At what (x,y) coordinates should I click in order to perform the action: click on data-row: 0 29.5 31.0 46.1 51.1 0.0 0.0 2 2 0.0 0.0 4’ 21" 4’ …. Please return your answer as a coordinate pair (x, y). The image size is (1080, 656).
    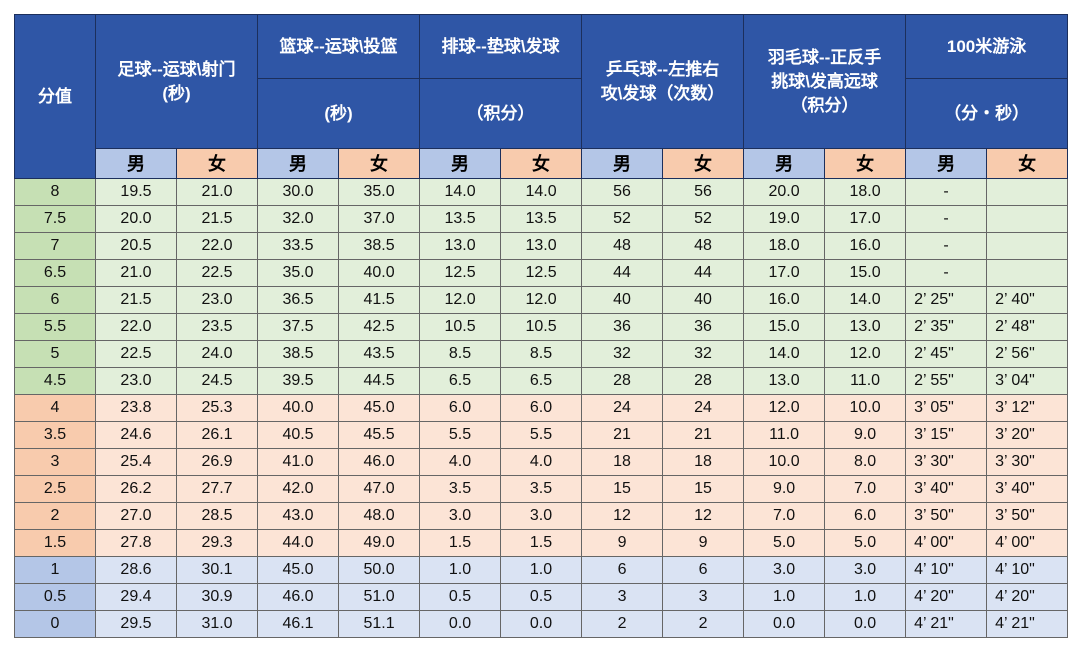
    Looking at the image, I should click on (541, 624).